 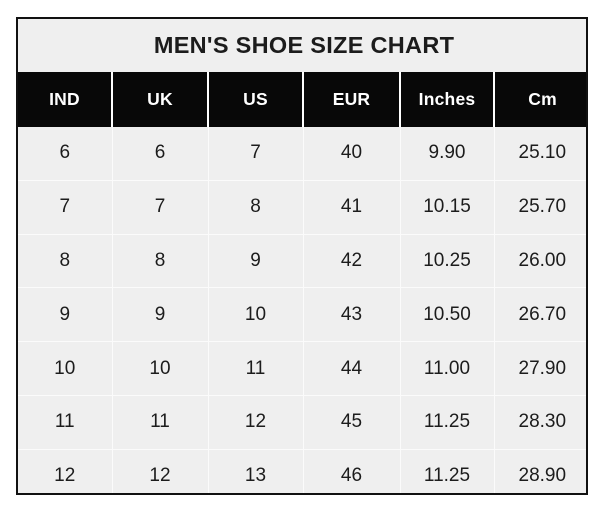 What do you see at coordinates (540, 422) in the screenshot?
I see `cell-cm: 28.30` at bounding box center [540, 422].